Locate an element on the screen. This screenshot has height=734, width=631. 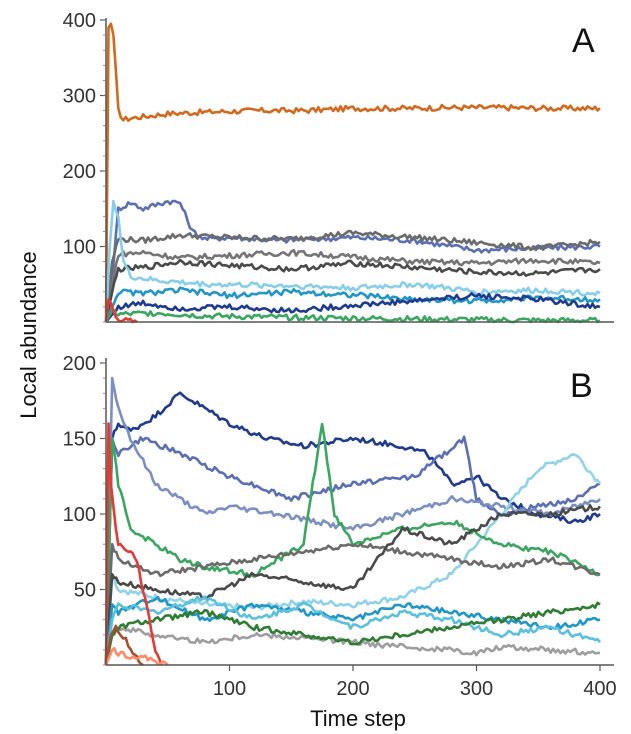
x-tick-label-b-2: 300 is located at coordinates (476, 689).